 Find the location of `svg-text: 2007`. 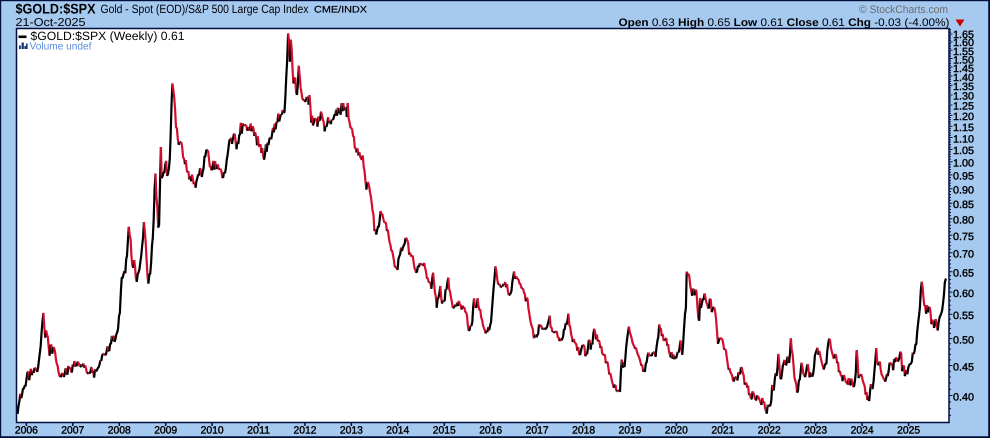

svg-text: 2007 is located at coordinates (72, 431).